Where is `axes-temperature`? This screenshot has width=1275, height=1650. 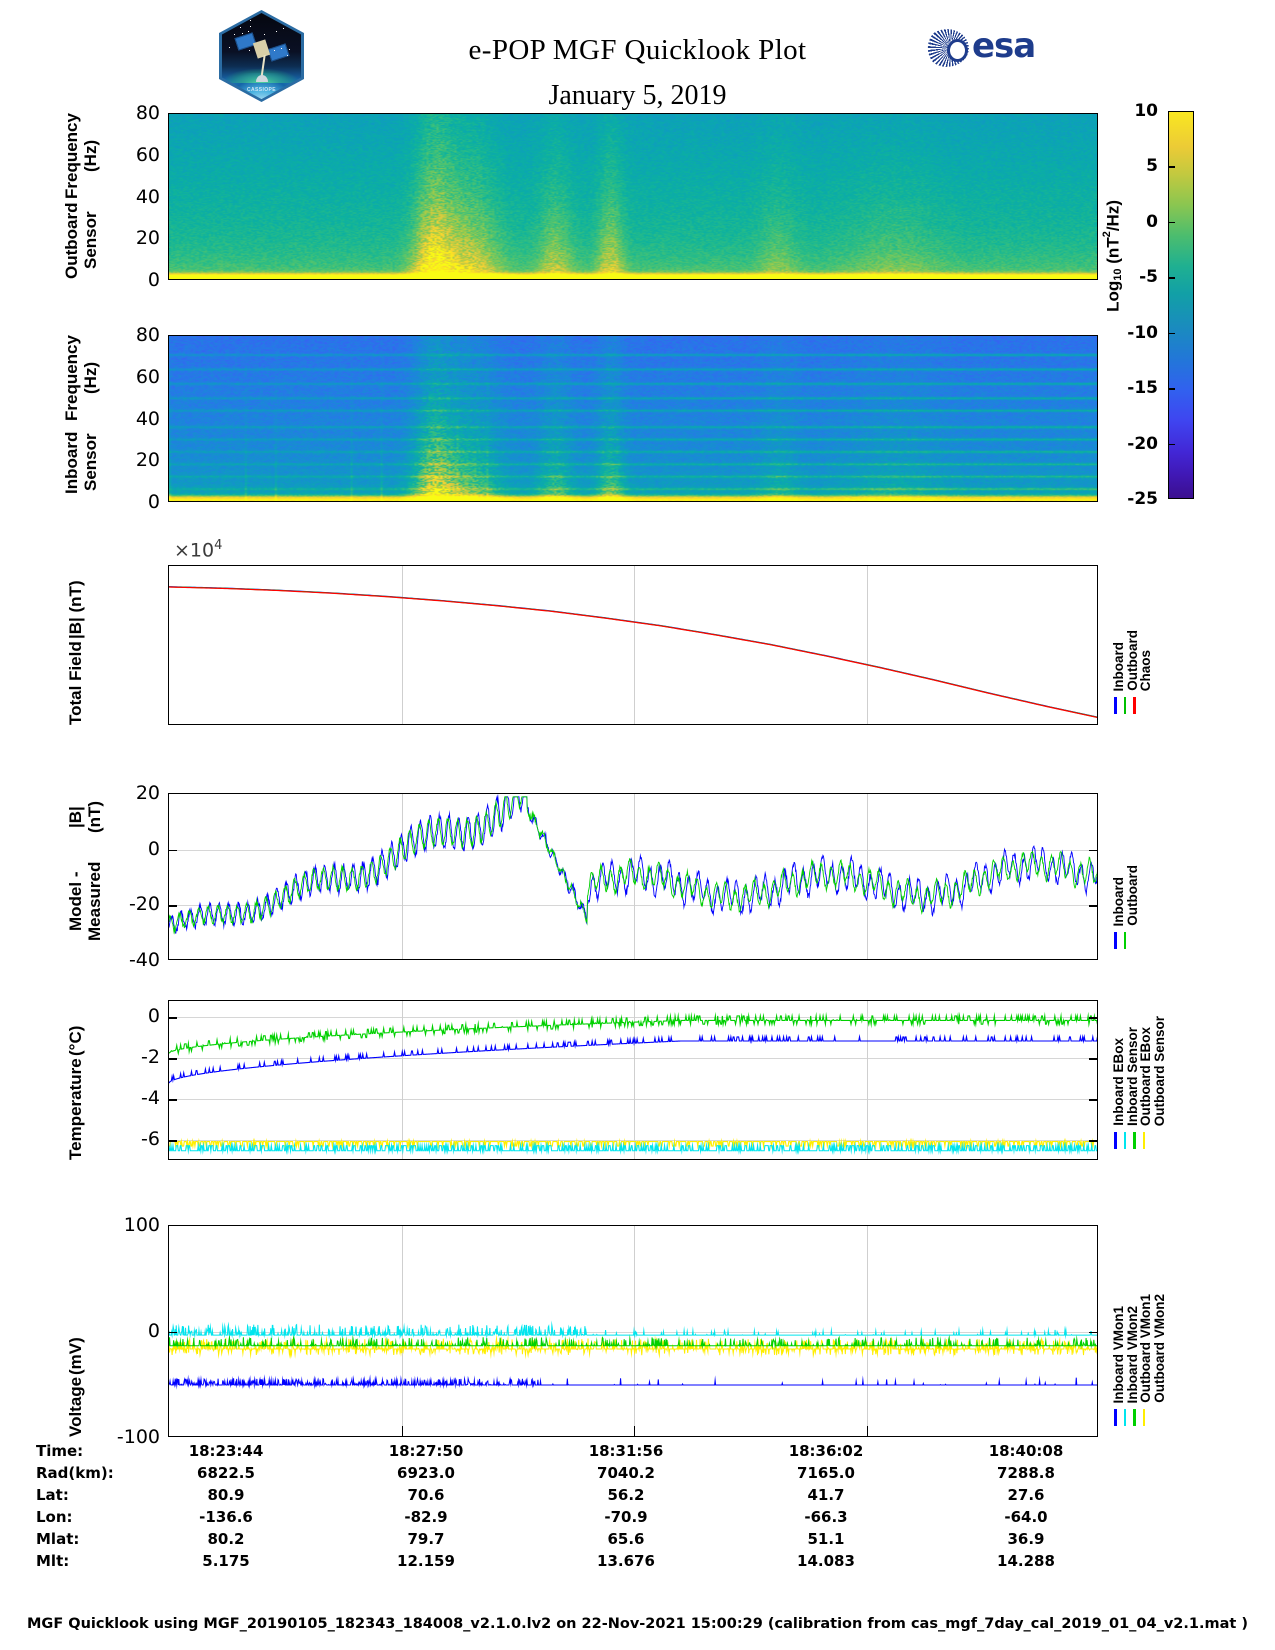
axes-temperature is located at coordinates (633, 1080).